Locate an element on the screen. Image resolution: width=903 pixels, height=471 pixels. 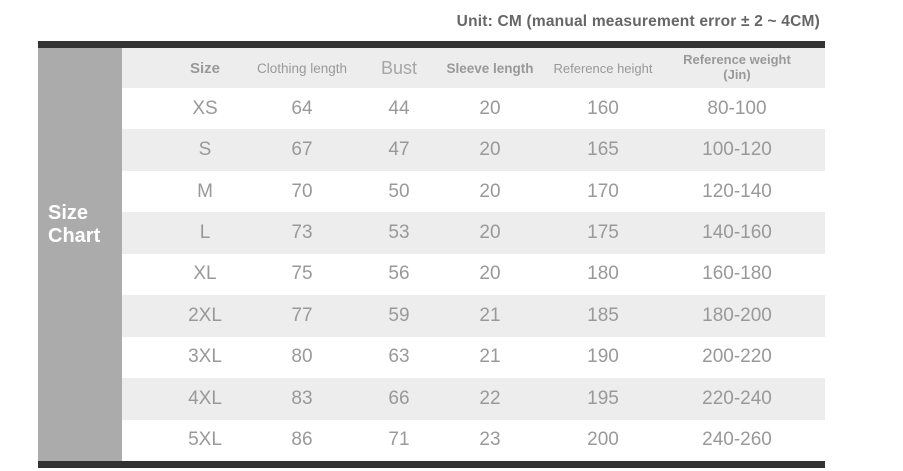
table-cell: 50 is located at coordinates (399, 191).